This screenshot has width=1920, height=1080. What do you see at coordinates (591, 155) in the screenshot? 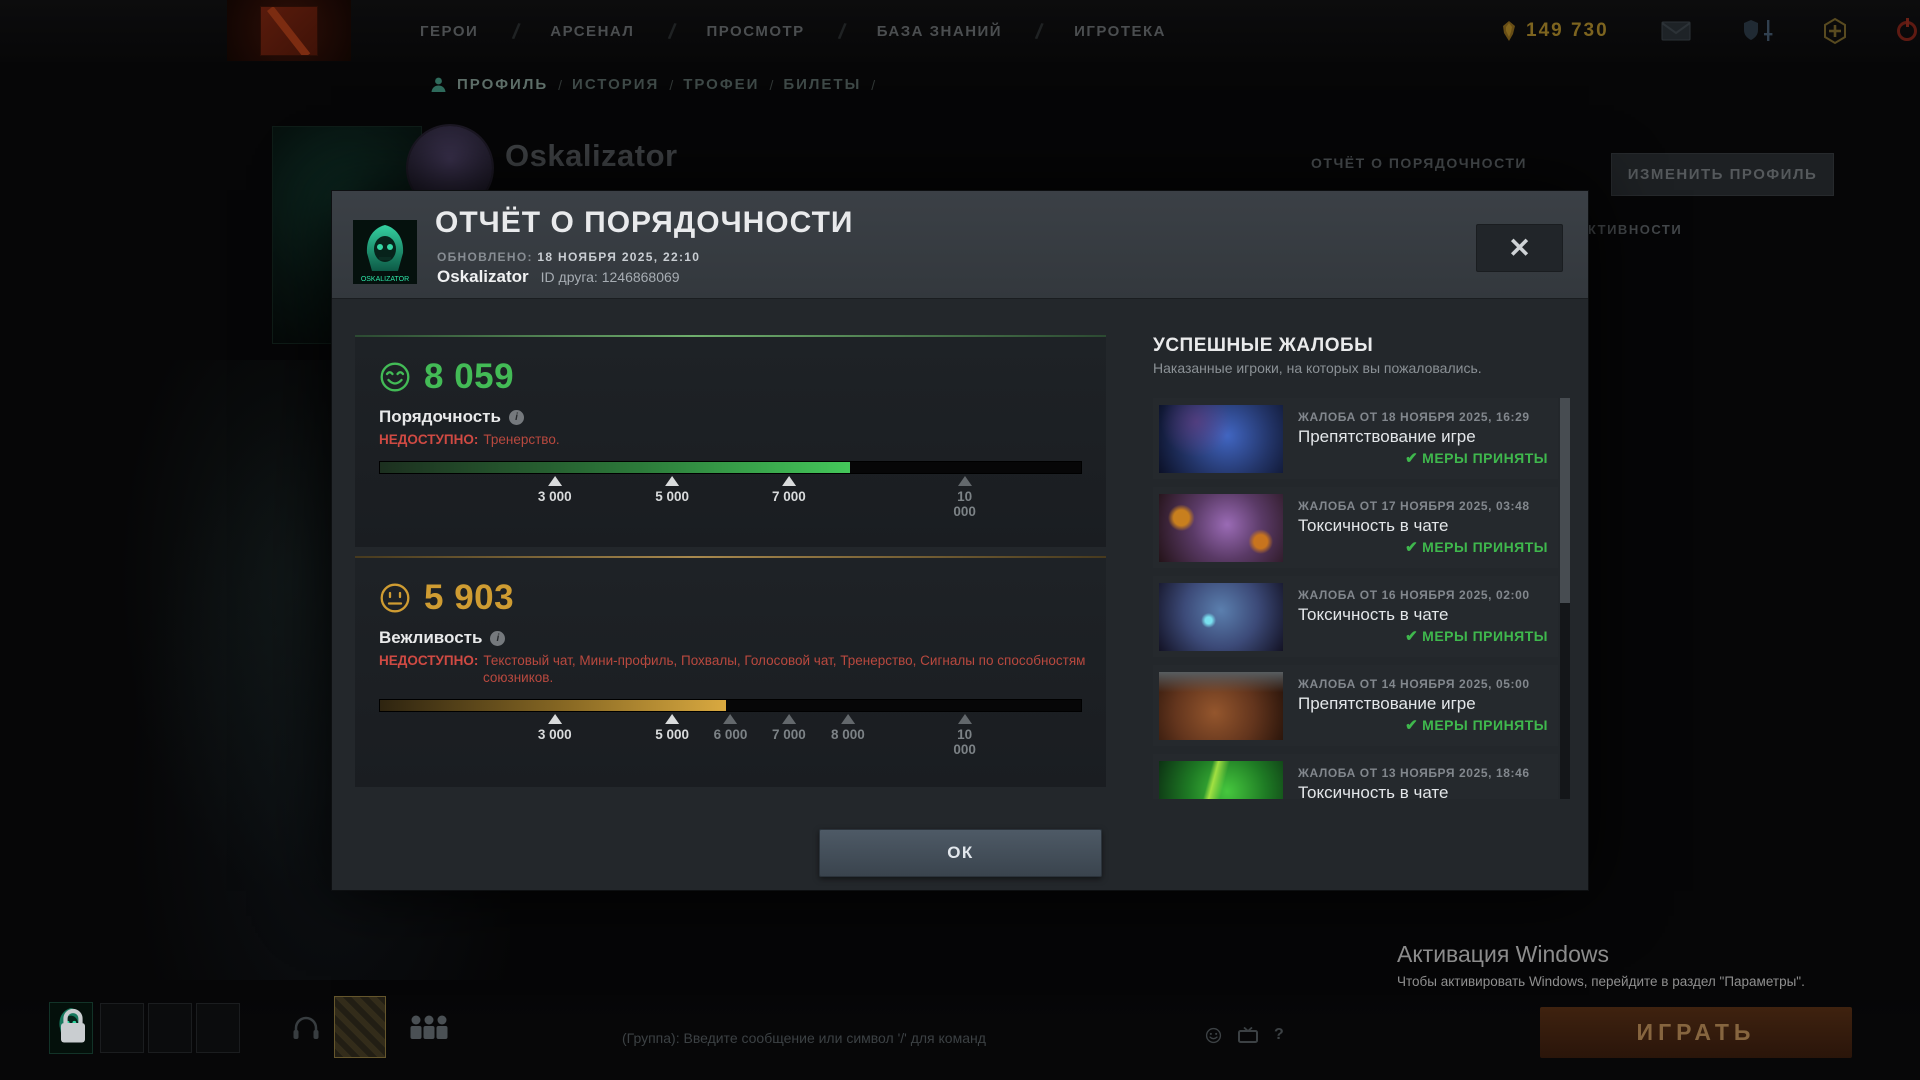
I see `player-name-background: Oskalizator` at bounding box center [591, 155].